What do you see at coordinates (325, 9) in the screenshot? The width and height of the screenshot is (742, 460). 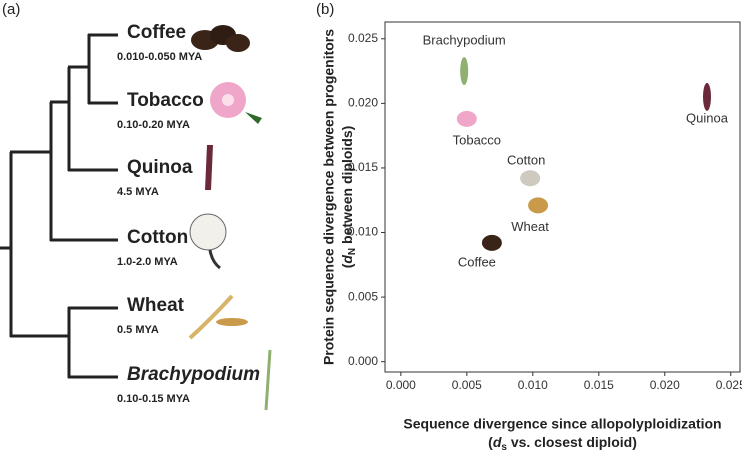 I see `panel-label: (b)` at bounding box center [325, 9].